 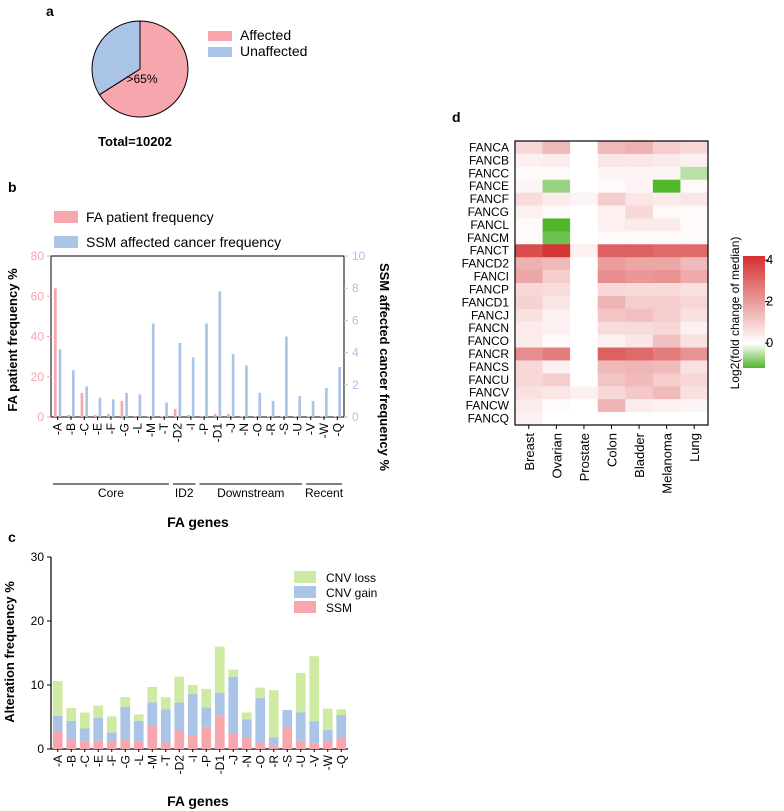 What do you see at coordinates (359, 256) in the screenshot?
I see `chart-b-right-tick-label: 10` at bounding box center [359, 256].